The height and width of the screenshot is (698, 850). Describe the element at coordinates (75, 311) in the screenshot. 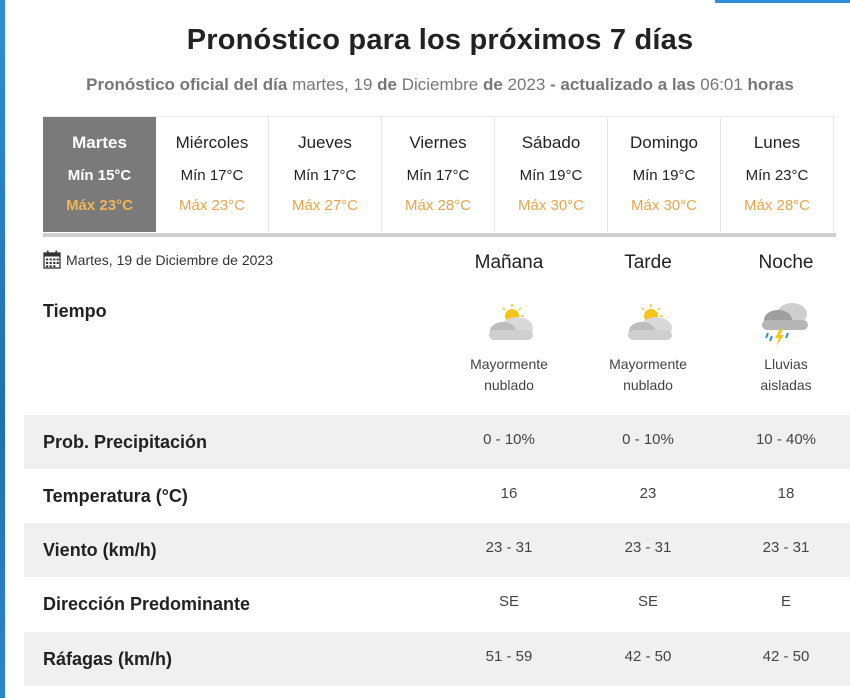

I see `tiempo-label: Tiempo` at that location.